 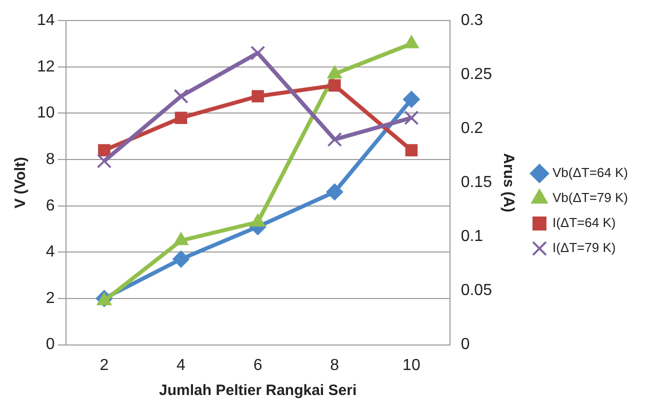 I want to click on y-tick-label: 10, so click(x=46, y=113).